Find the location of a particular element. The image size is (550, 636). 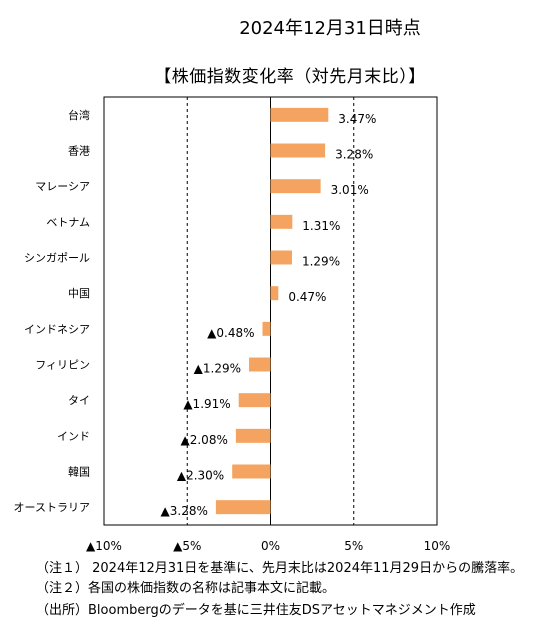

category-label: インドネシア is located at coordinates (57, 329).